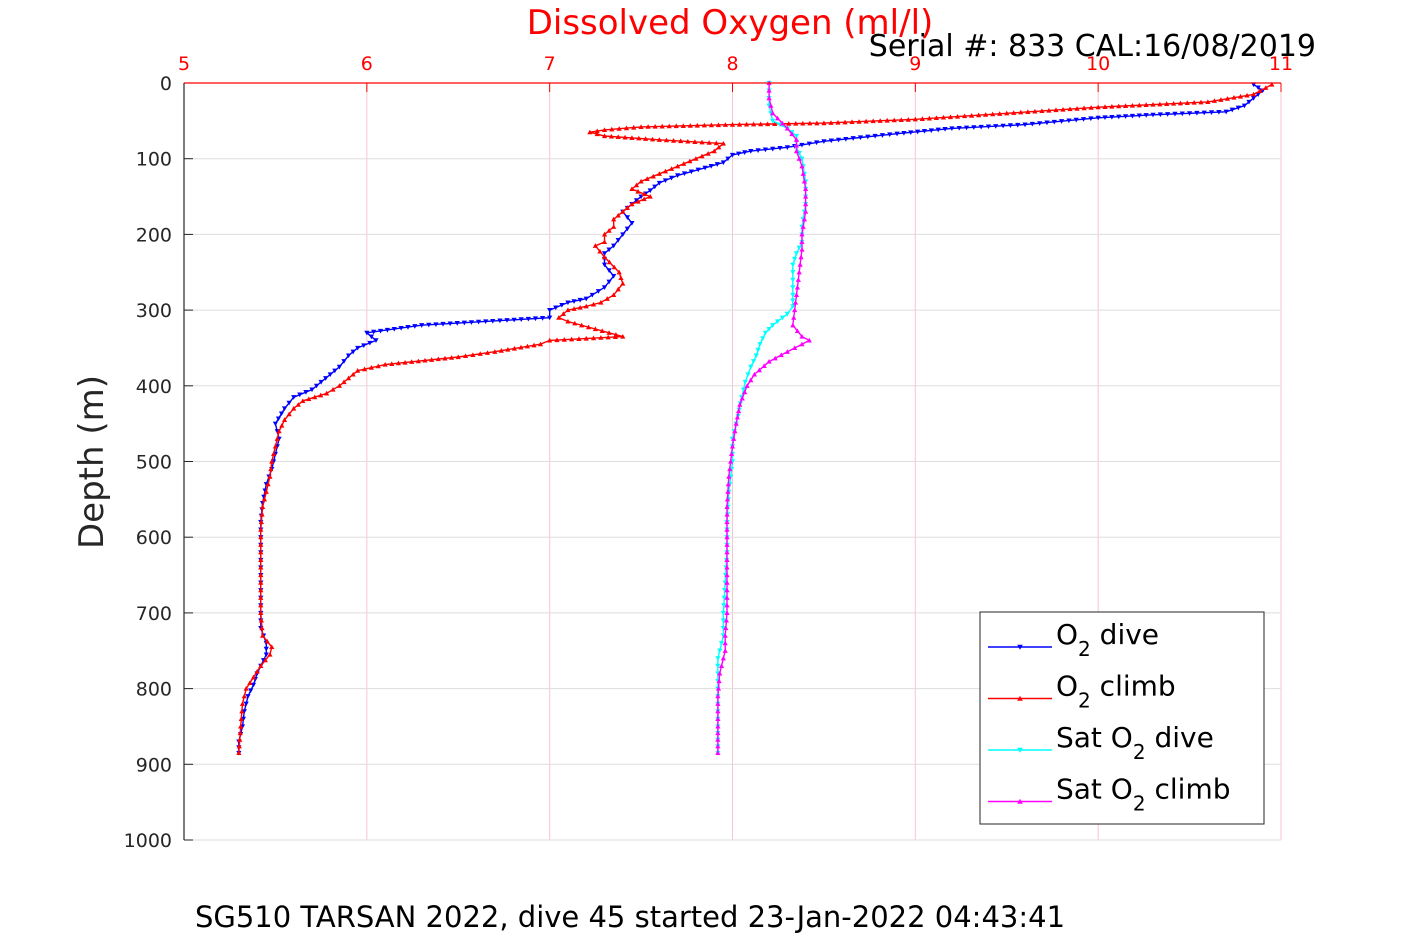 The height and width of the screenshot is (945, 1417). Describe the element at coordinates (1281, 64) in the screenshot. I see `x-tick-label: 11` at that location.